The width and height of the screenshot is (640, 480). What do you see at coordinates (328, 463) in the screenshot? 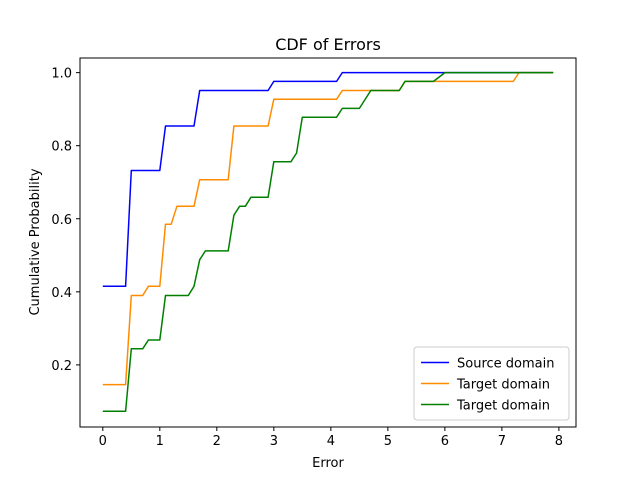
I see `x-axis-label: Error` at bounding box center [328, 463].